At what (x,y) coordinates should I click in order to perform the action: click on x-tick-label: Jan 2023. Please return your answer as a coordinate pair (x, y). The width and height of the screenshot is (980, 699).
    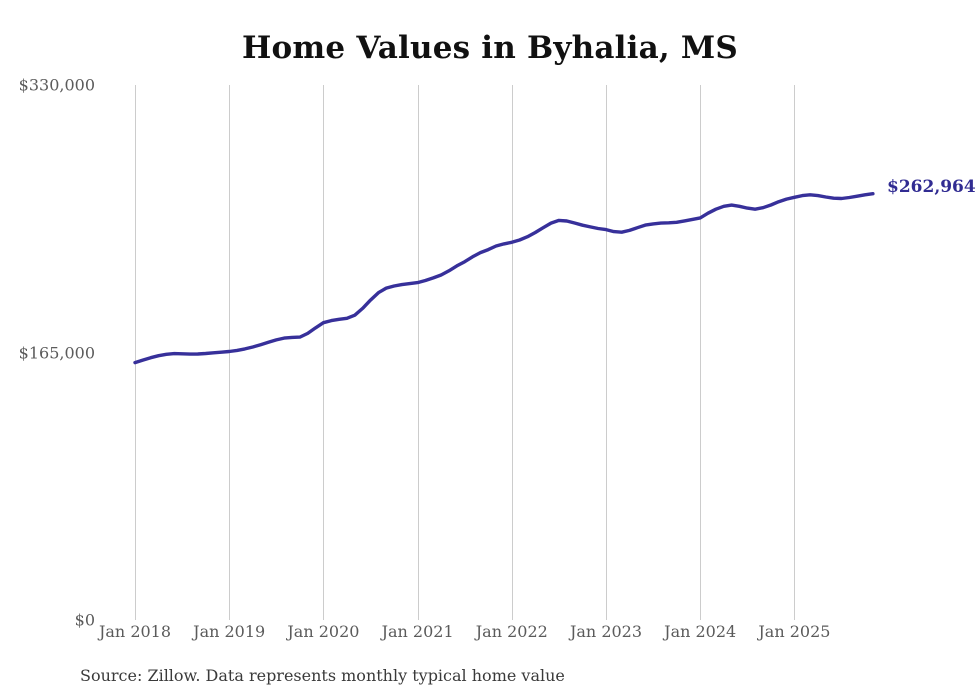
    Looking at the image, I should click on (606, 631).